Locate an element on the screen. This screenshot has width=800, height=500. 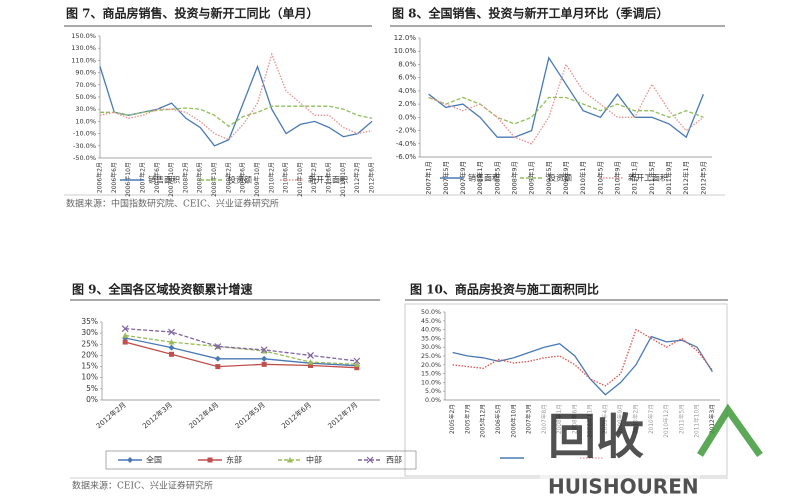
x-tick-label: 2011年5月 is located at coordinates (651, 178).